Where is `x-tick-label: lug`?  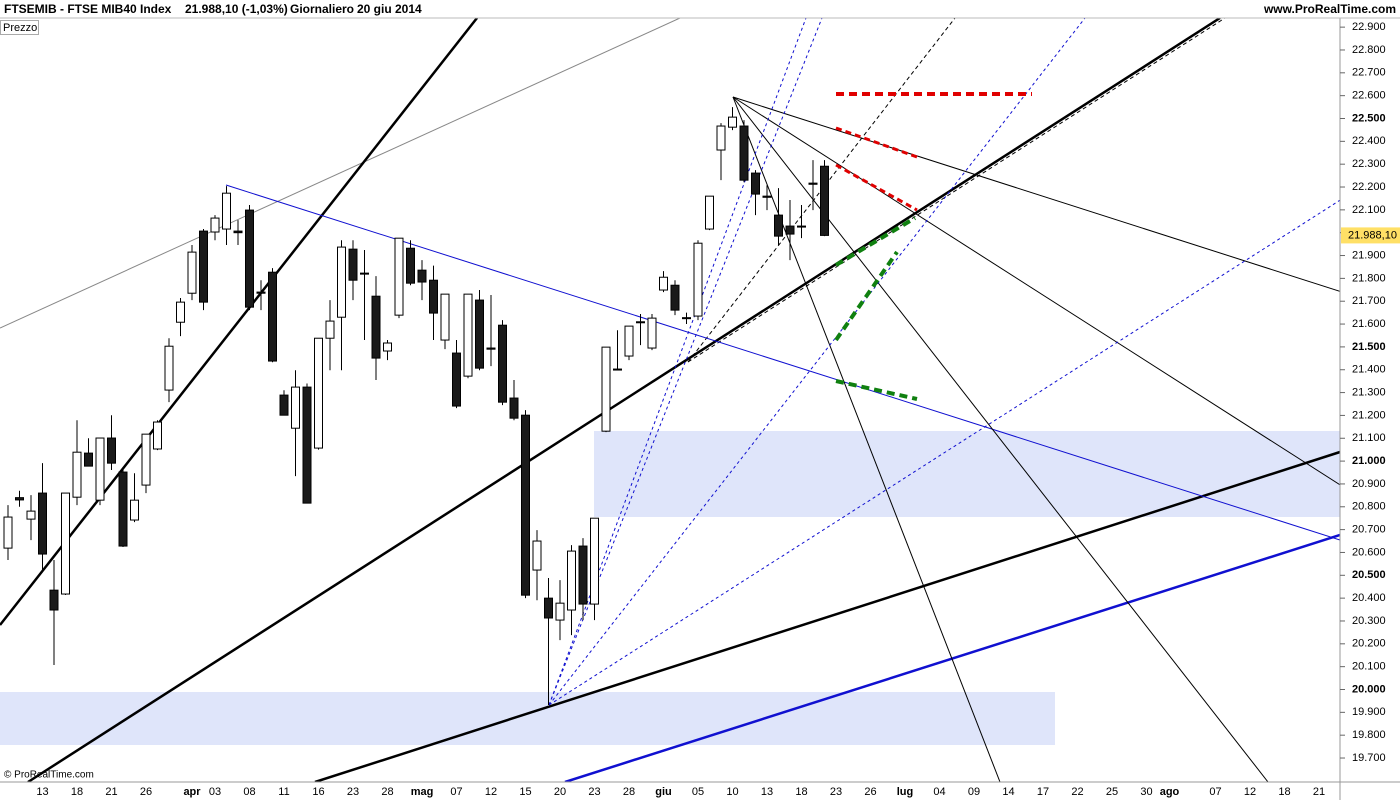
x-tick-label: lug is located at coordinates (905, 792).